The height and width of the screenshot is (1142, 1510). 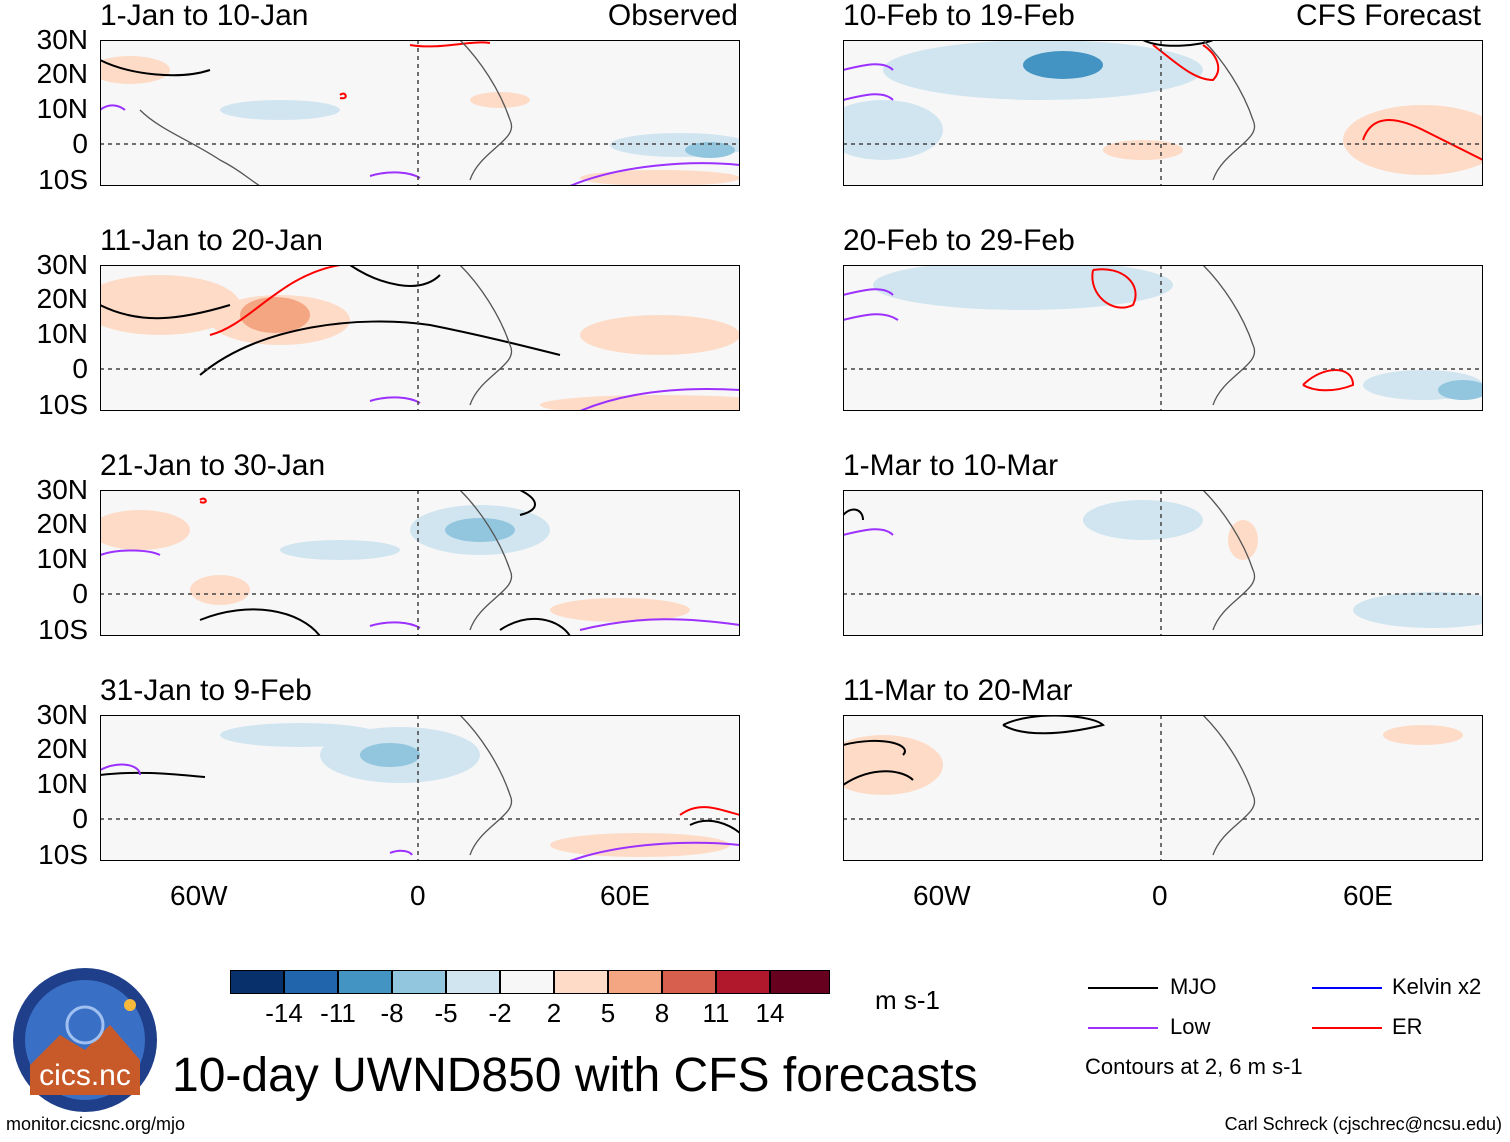 I want to click on colorbar-label: -5, so click(x=446, y=1013).